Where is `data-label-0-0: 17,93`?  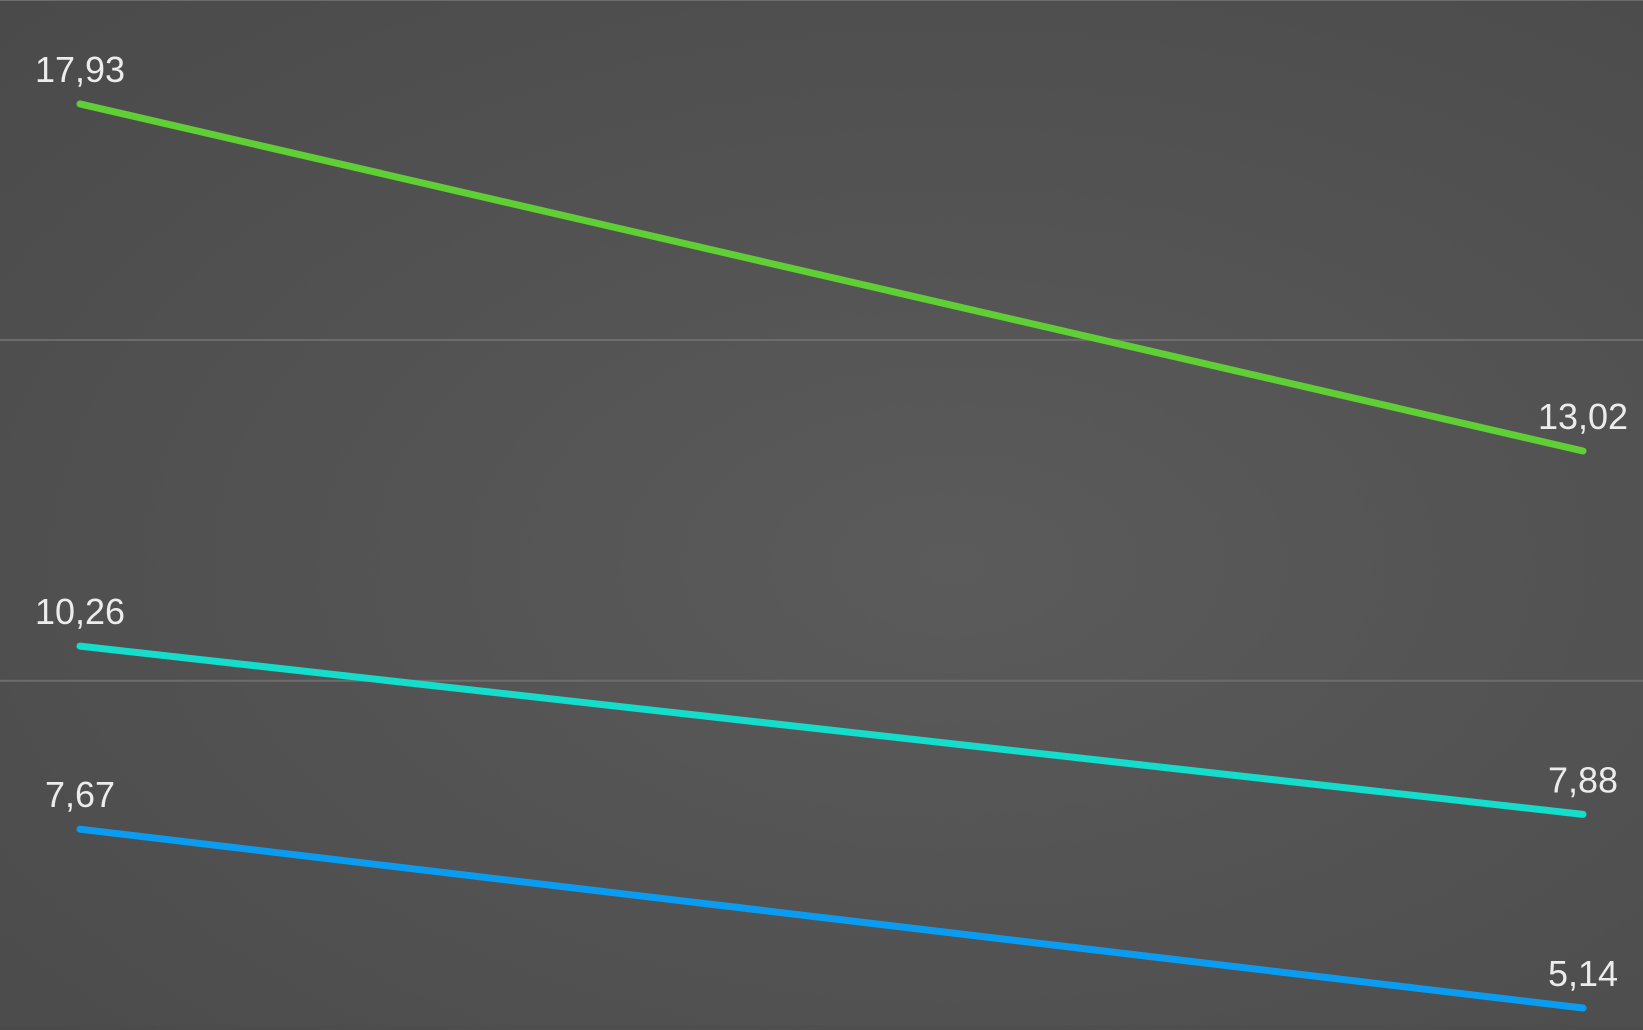
data-label-0-0: 17,93 is located at coordinates (80, 69).